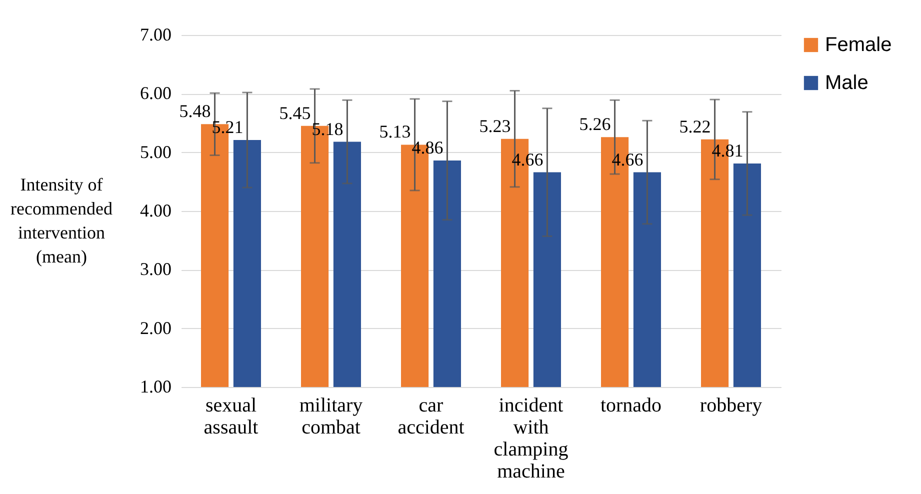  What do you see at coordinates (156, 152) in the screenshot?
I see `y-tick-label: 5.00` at bounding box center [156, 152].